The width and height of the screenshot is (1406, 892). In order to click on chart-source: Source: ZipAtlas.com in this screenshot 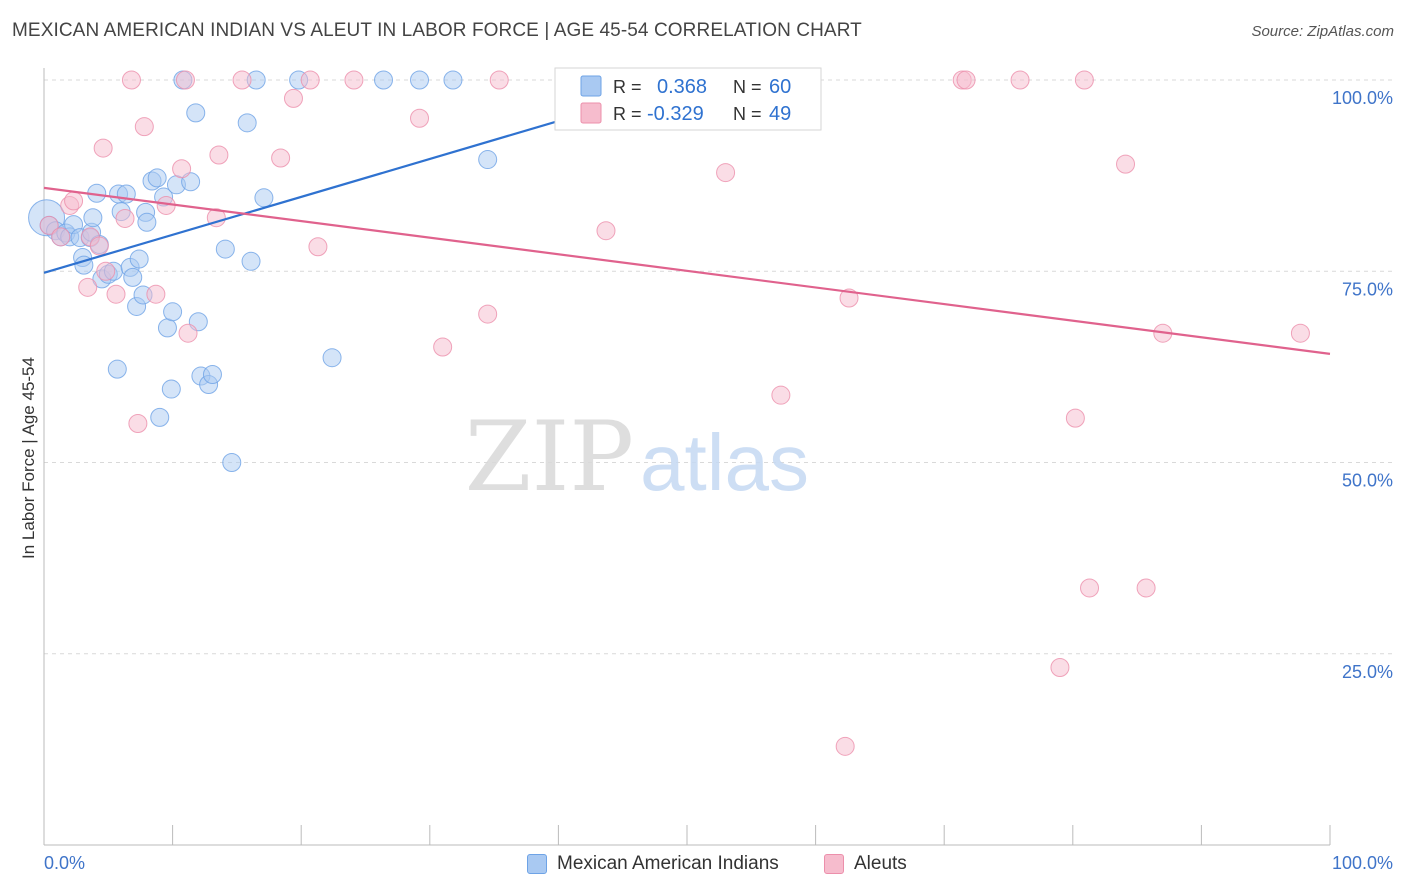, I will do `click(1322, 31)`.